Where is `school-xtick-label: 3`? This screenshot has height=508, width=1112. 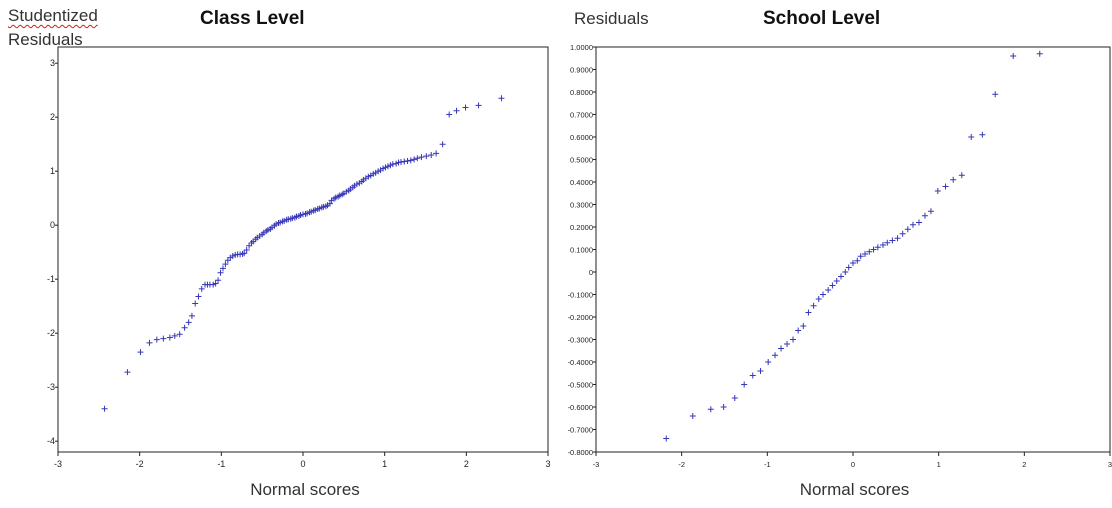 school-xtick-label: 3 is located at coordinates (1110, 464).